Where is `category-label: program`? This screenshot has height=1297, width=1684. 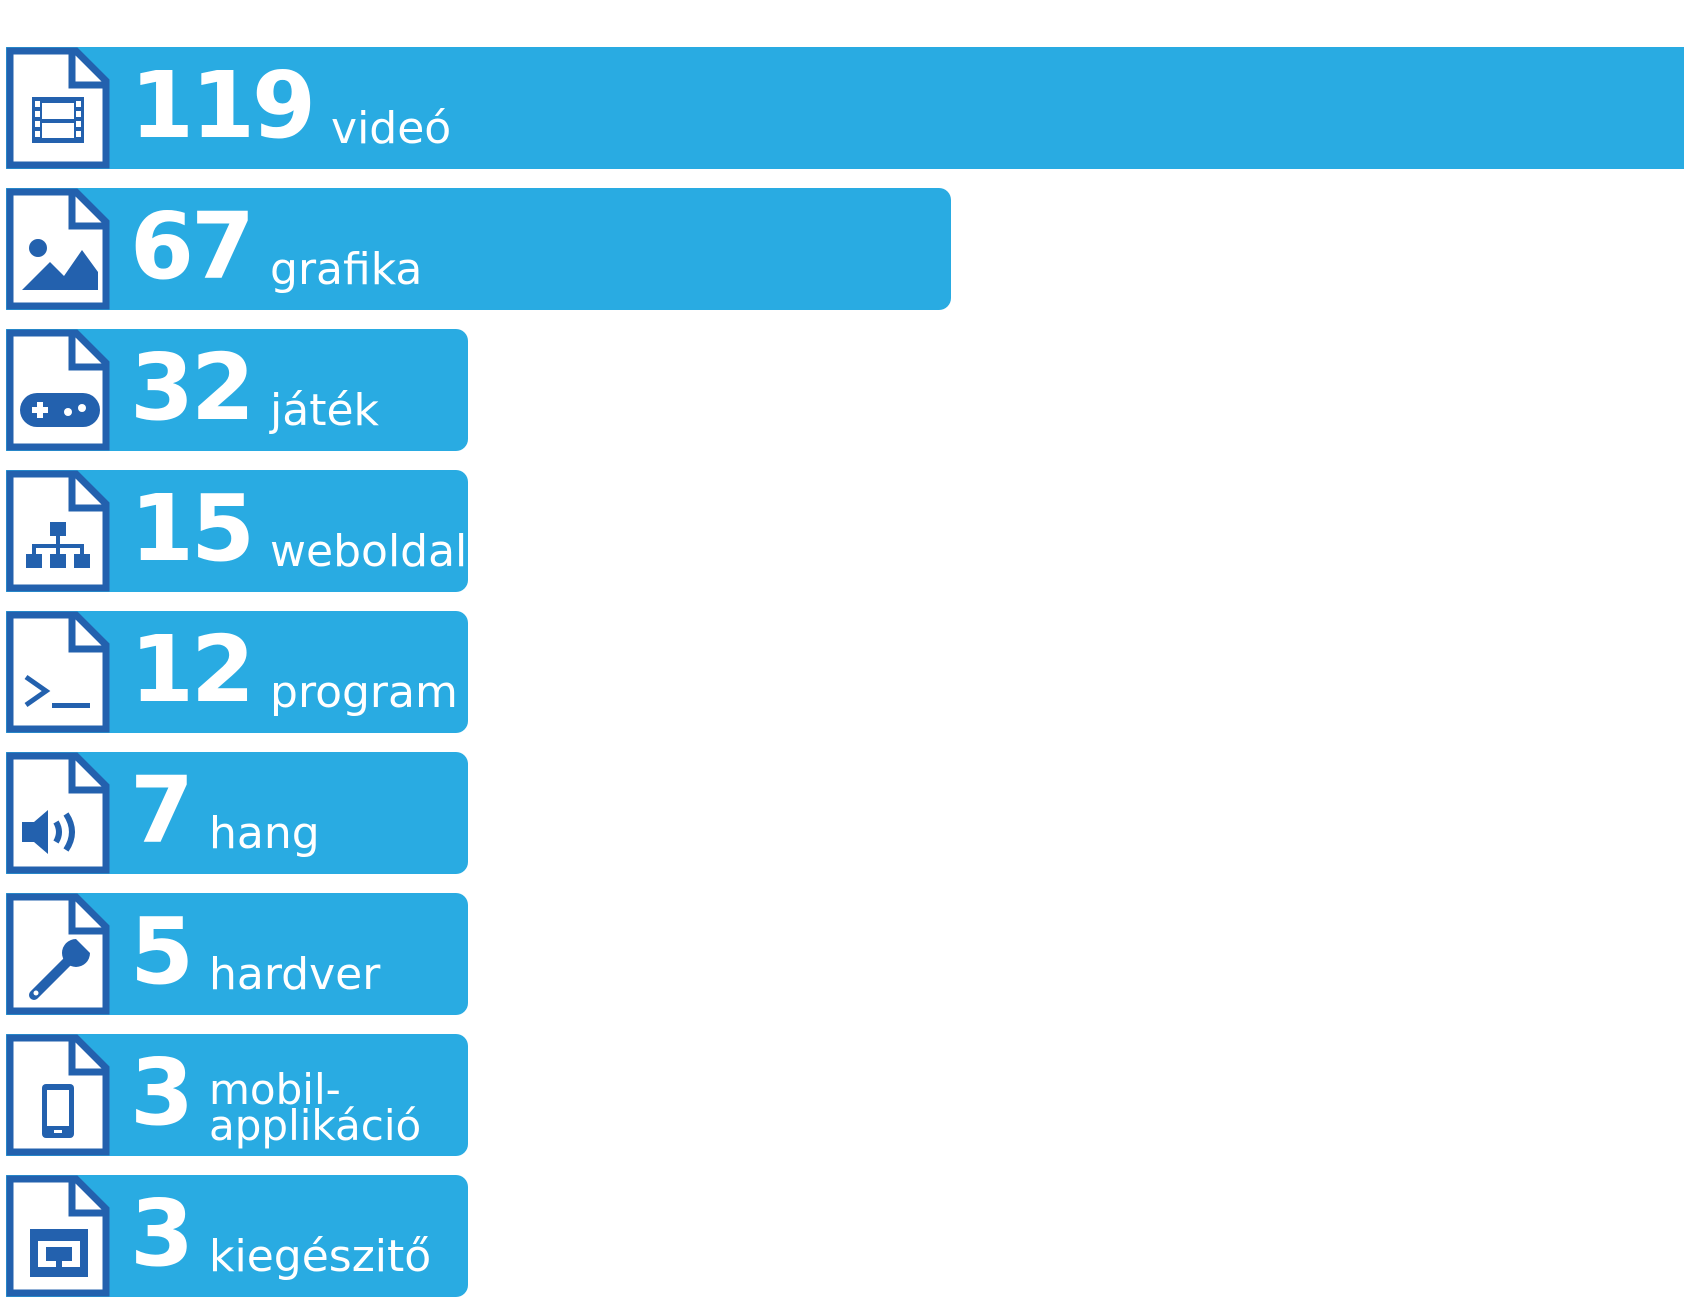 category-label: program is located at coordinates (364, 693).